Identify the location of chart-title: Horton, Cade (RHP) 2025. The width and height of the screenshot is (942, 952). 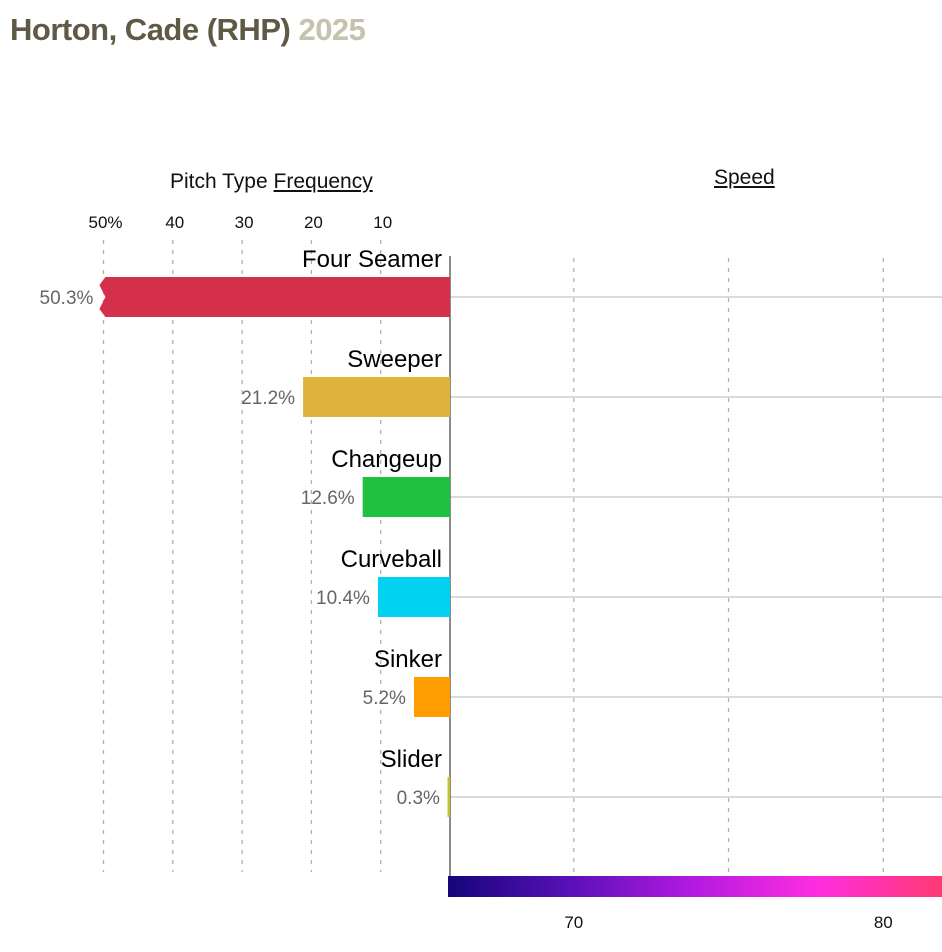
(188, 30).